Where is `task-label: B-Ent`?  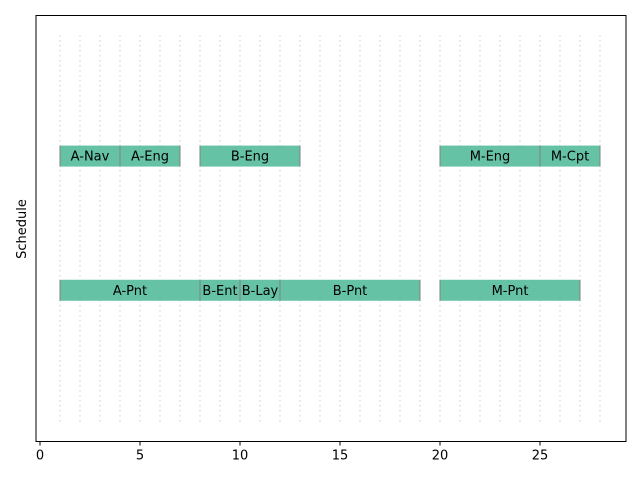
task-label: B-Ent is located at coordinates (219, 291).